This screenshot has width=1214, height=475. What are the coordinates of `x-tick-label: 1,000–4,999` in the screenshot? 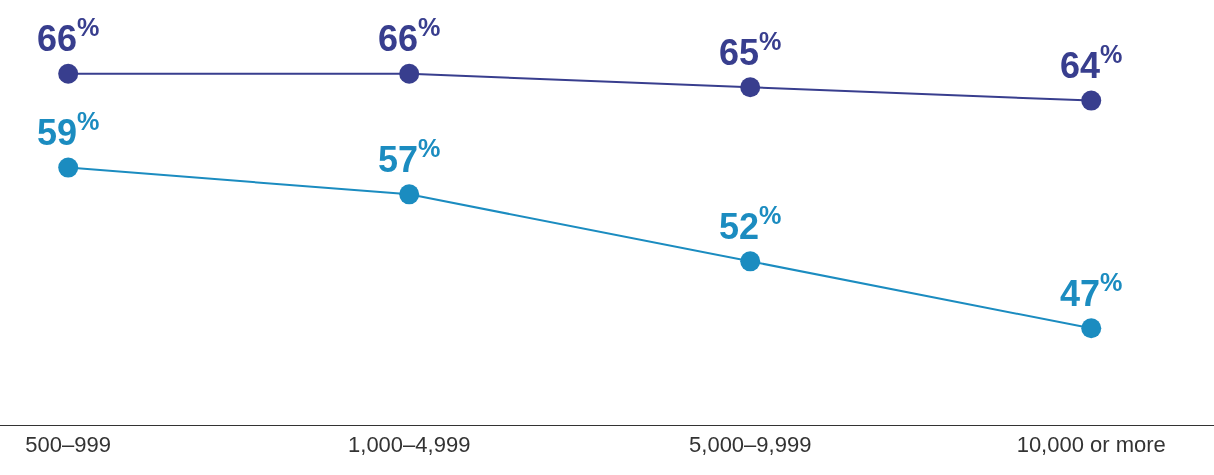 It's located at (409, 445).